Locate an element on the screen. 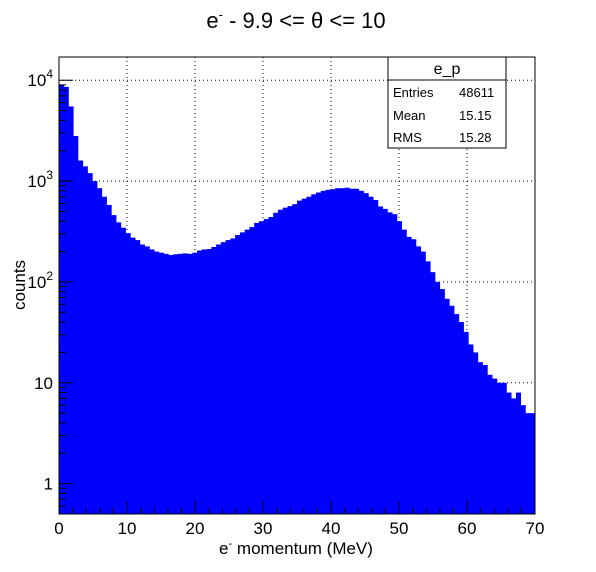 The width and height of the screenshot is (596, 572). x-tick-label: 50 is located at coordinates (399, 528).